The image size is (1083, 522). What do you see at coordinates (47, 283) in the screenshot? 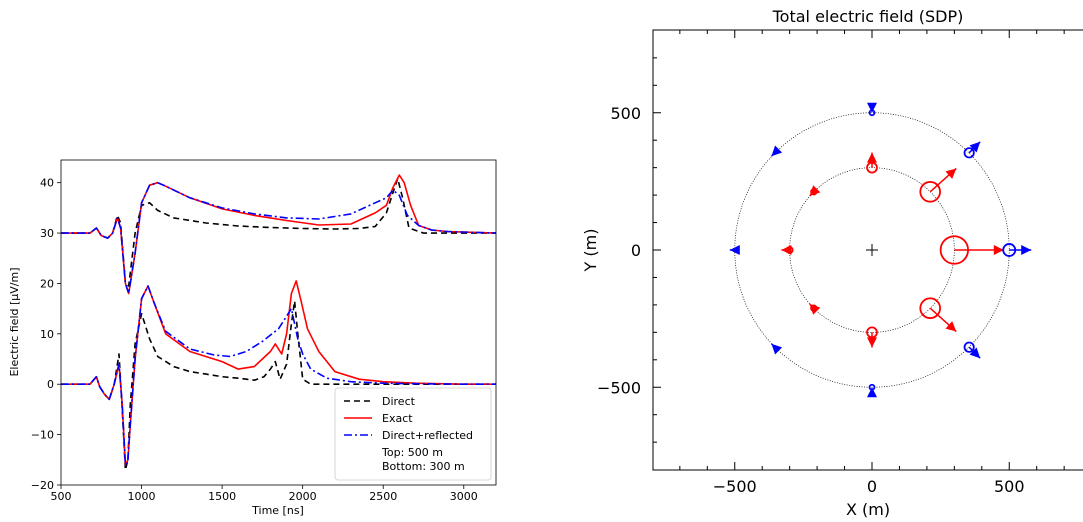
I see `y-tick-label: 20` at bounding box center [47, 283].